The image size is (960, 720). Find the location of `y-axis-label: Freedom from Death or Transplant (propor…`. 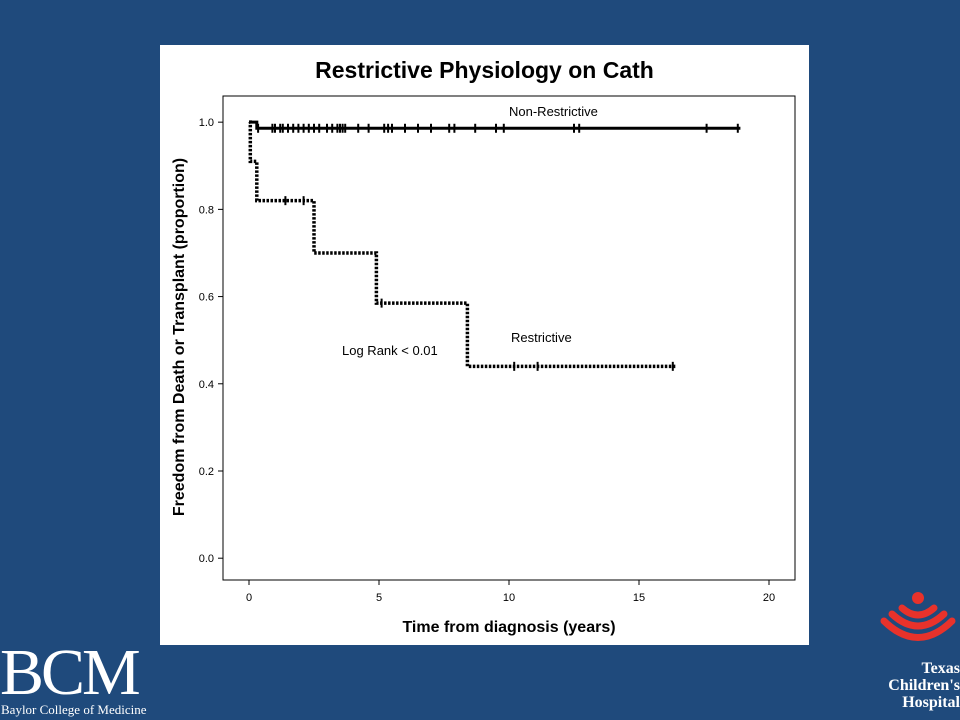

y-axis-label: Freedom from Death or Transplant (propor… is located at coordinates (179, 337).